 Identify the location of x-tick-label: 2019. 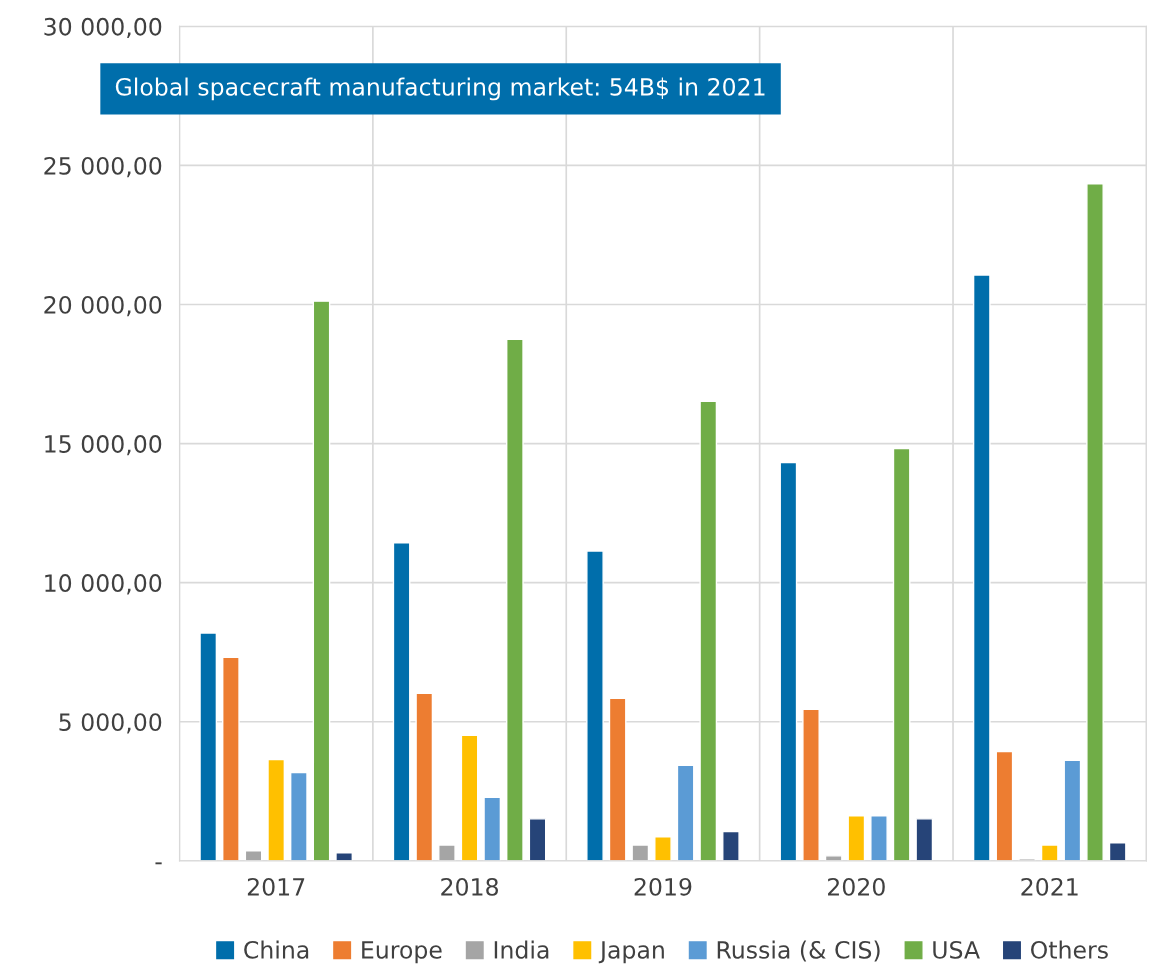
(663, 886).